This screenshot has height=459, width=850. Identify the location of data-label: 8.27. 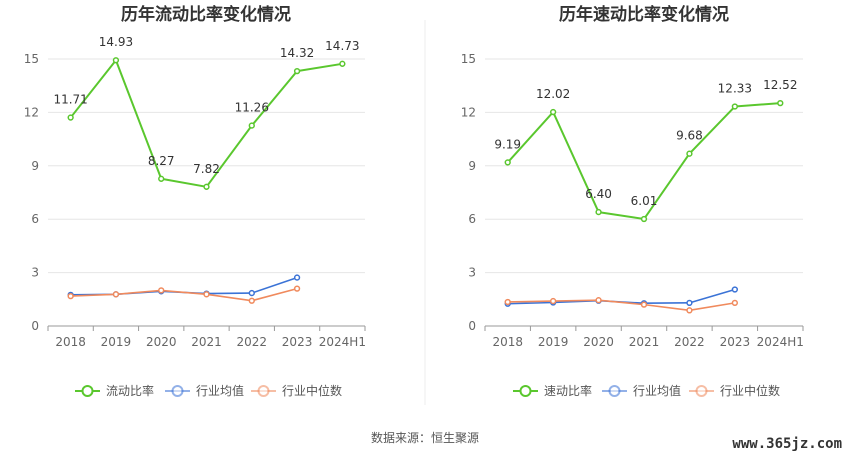
(161, 161).